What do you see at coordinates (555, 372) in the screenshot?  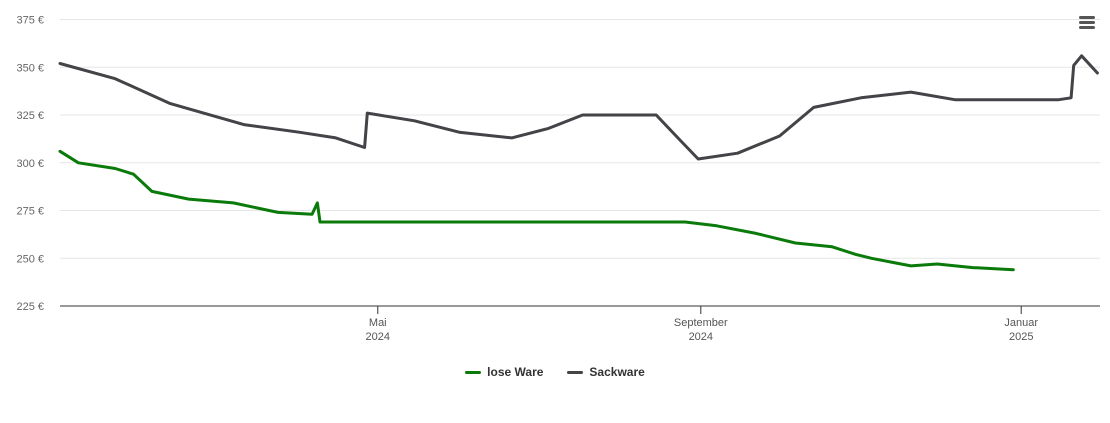 I see `chart-legend: lose Ware Sackware` at bounding box center [555, 372].